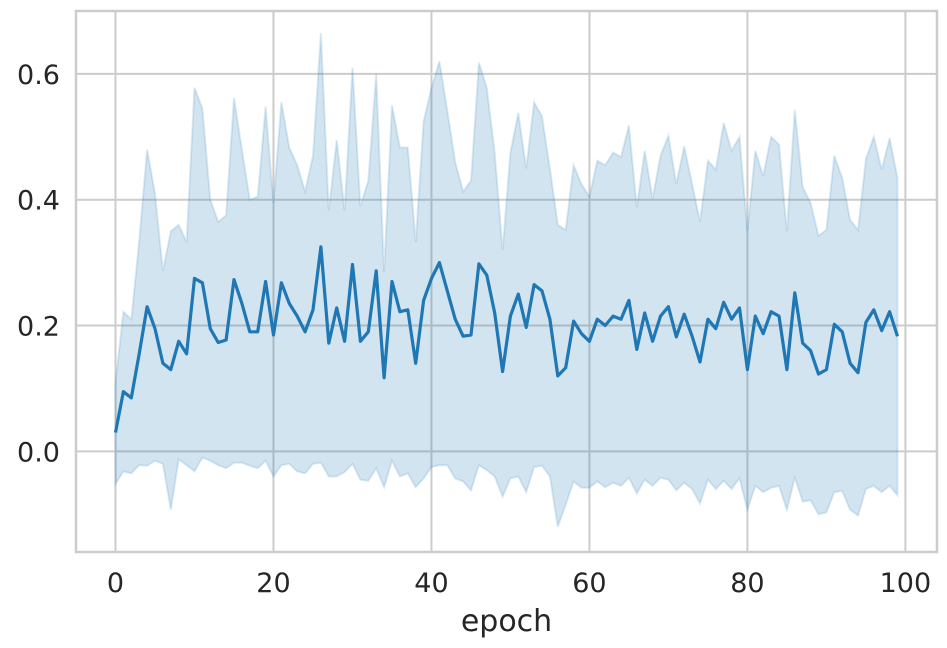  I want to click on x-tick-label: 60, so click(589, 583).